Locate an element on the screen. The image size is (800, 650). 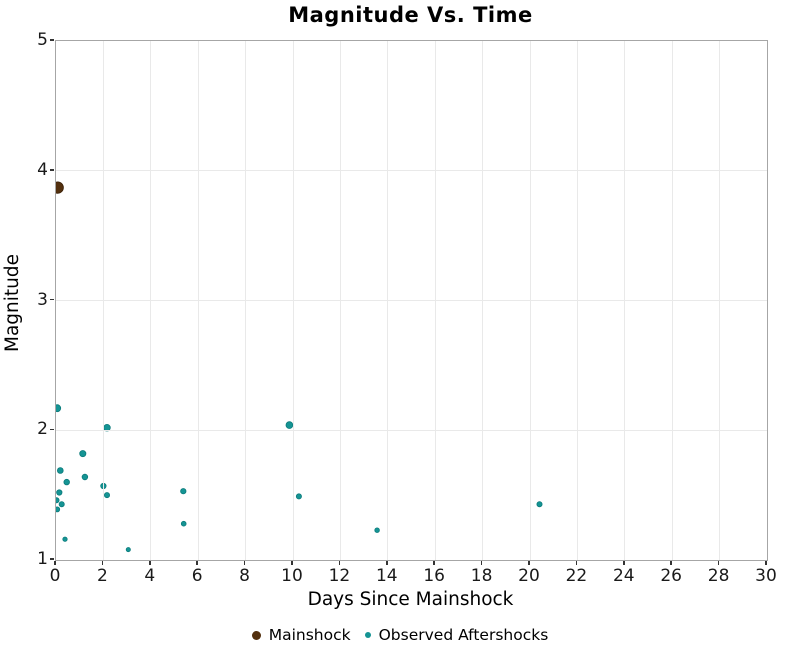
x-tick-label: 18 is located at coordinates (481, 576).